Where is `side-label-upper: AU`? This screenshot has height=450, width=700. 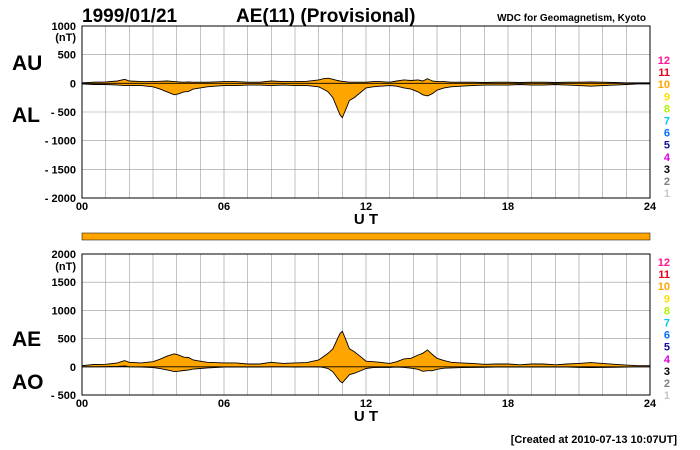
side-label-upper: AU is located at coordinates (27, 63).